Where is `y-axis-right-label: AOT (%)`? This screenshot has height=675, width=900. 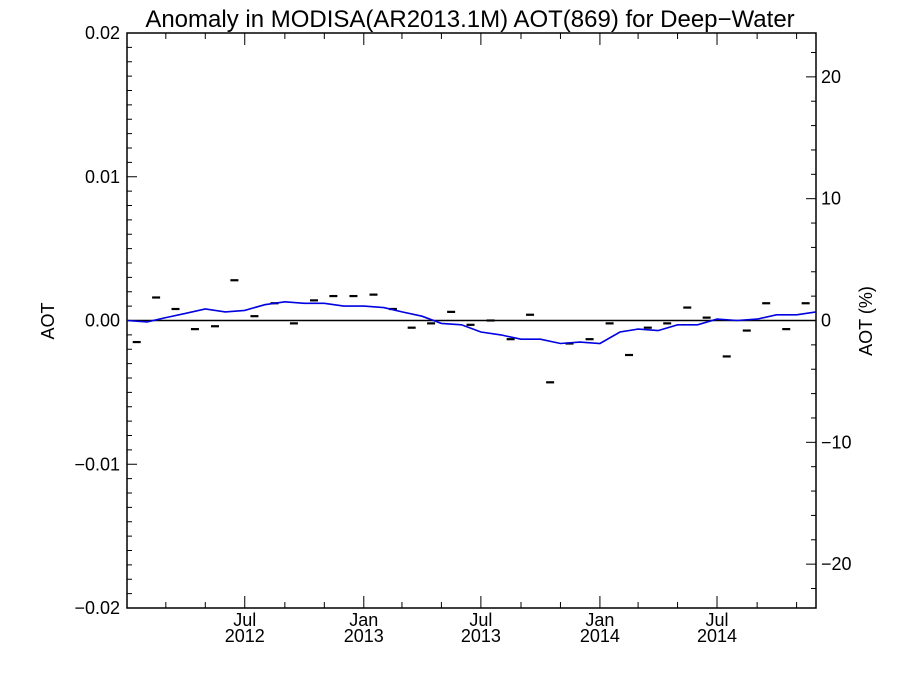
y-axis-right-label: AOT (%) is located at coordinates (866, 321).